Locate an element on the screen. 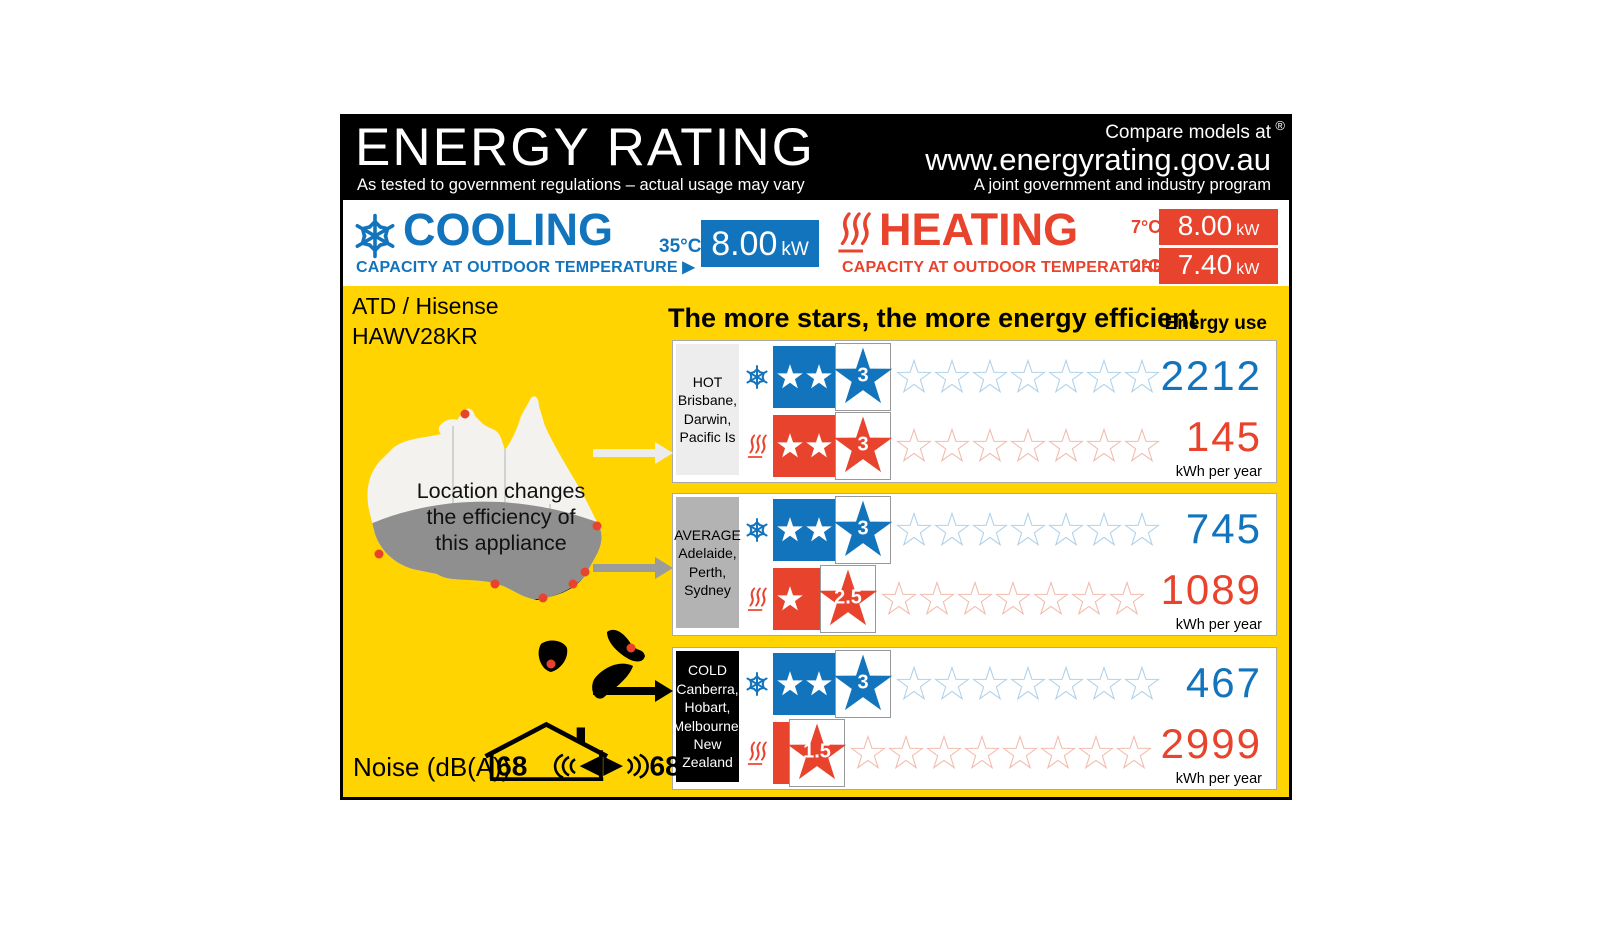  zone-label-average: AVERAGE Adelaide, Perth, Sydney is located at coordinates (707, 562).